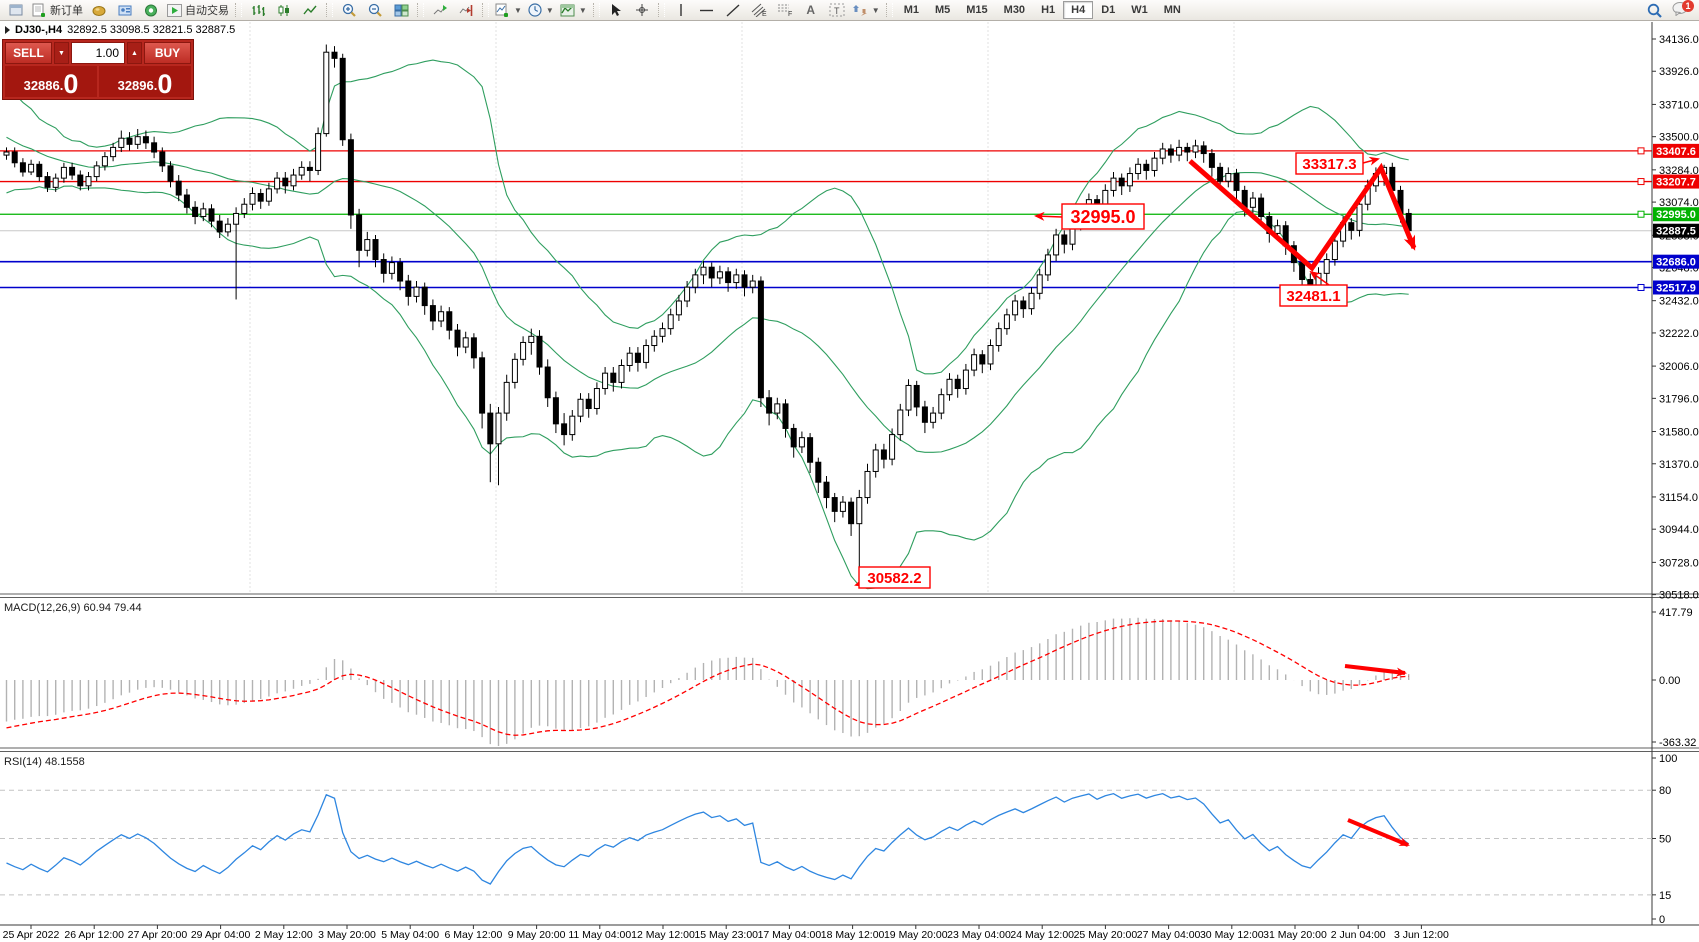 The height and width of the screenshot is (942, 1699). Describe the element at coordinates (440, 10) in the screenshot. I see `auto-scroll-icon` at that location.